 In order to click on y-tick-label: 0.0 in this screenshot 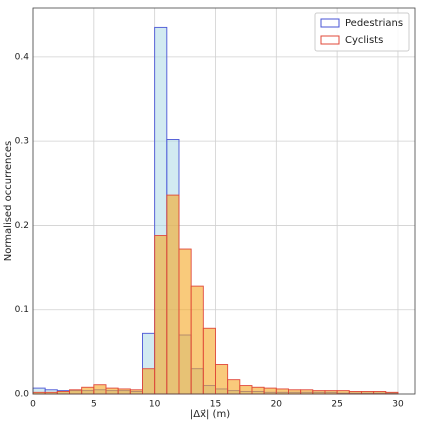, I will do `click(22, 395)`.